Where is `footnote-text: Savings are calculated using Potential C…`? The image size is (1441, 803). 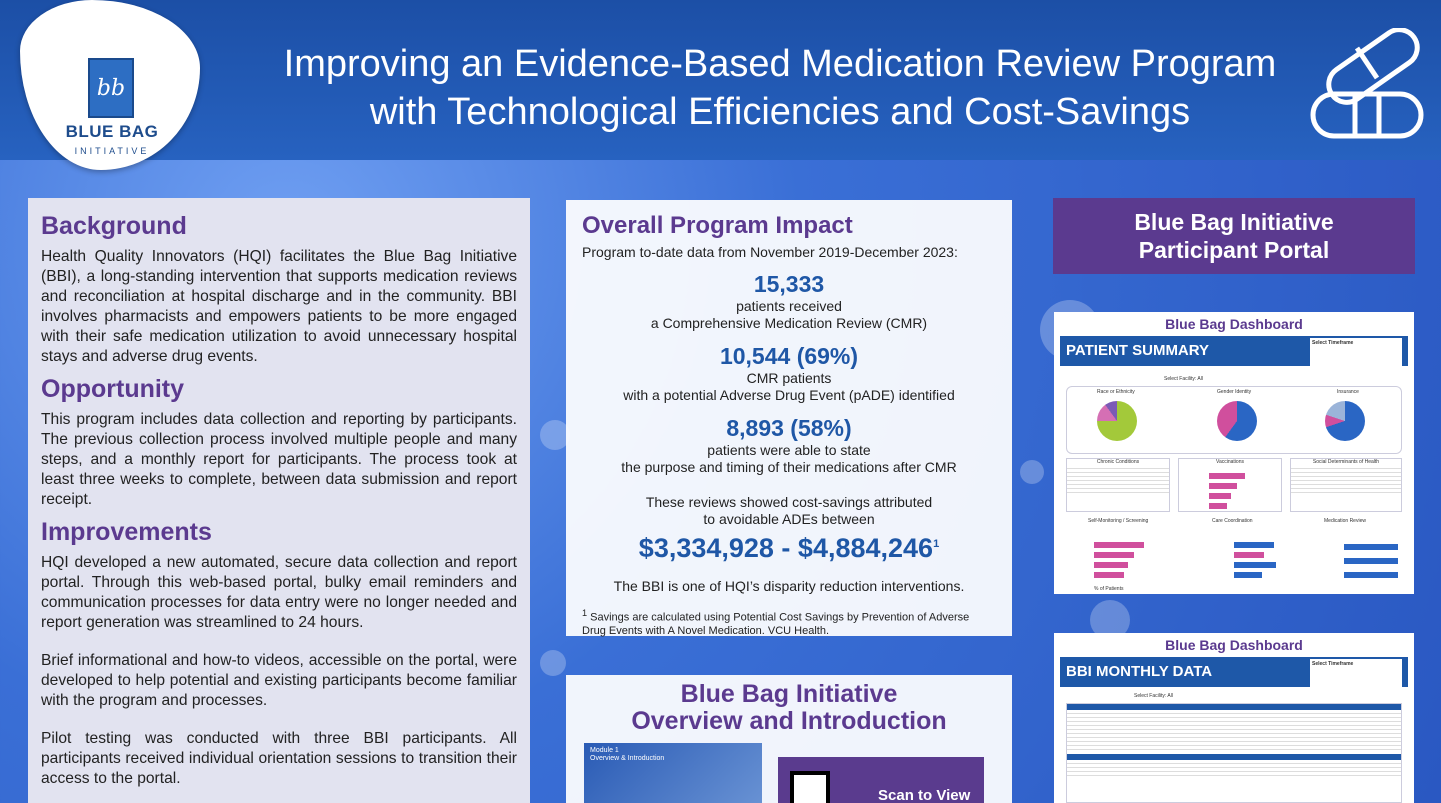
footnote-text: Savings are calculated using Potential C… is located at coordinates (776, 624).